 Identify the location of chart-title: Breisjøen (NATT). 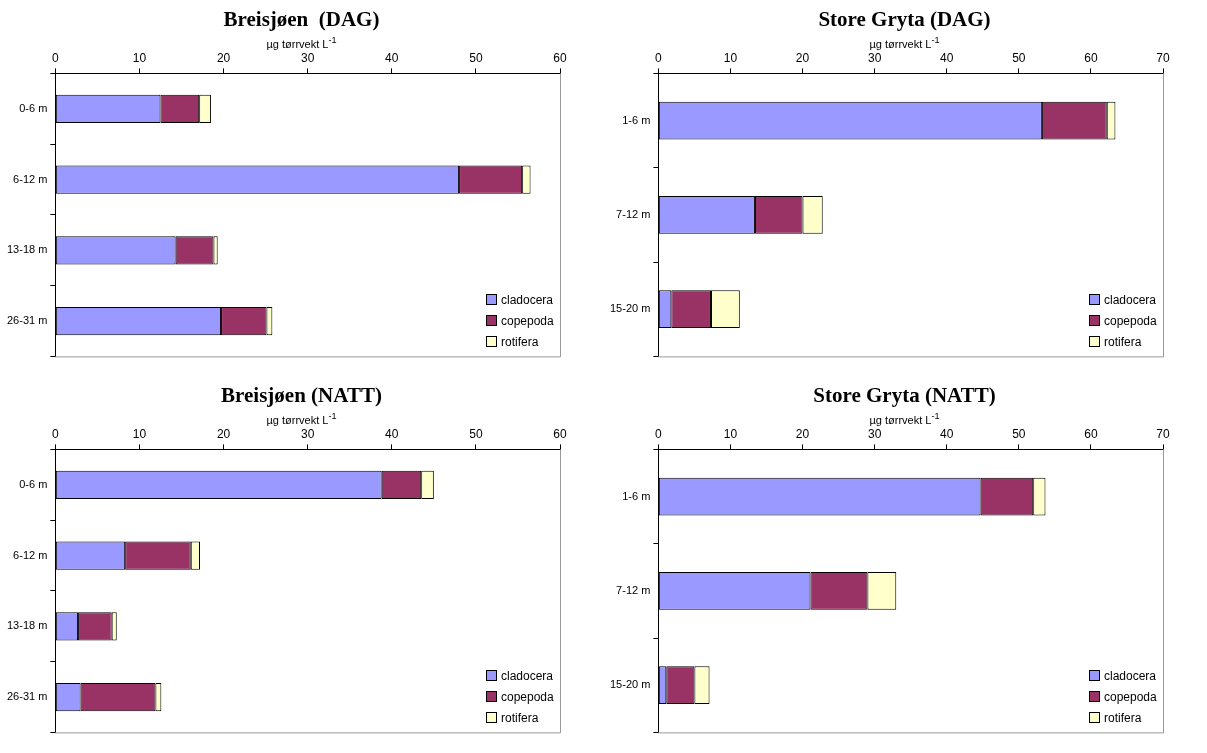
(301, 395).